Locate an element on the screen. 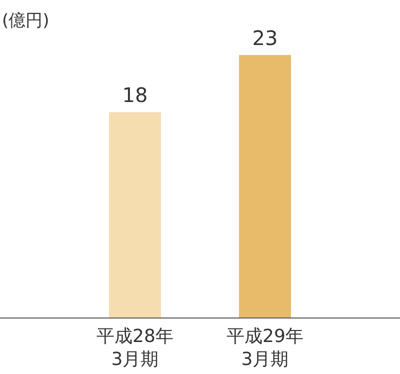 The height and width of the screenshot is (374, 400). x-tick-label: 平成28年 3月期 is located at coordinates (135, 348).